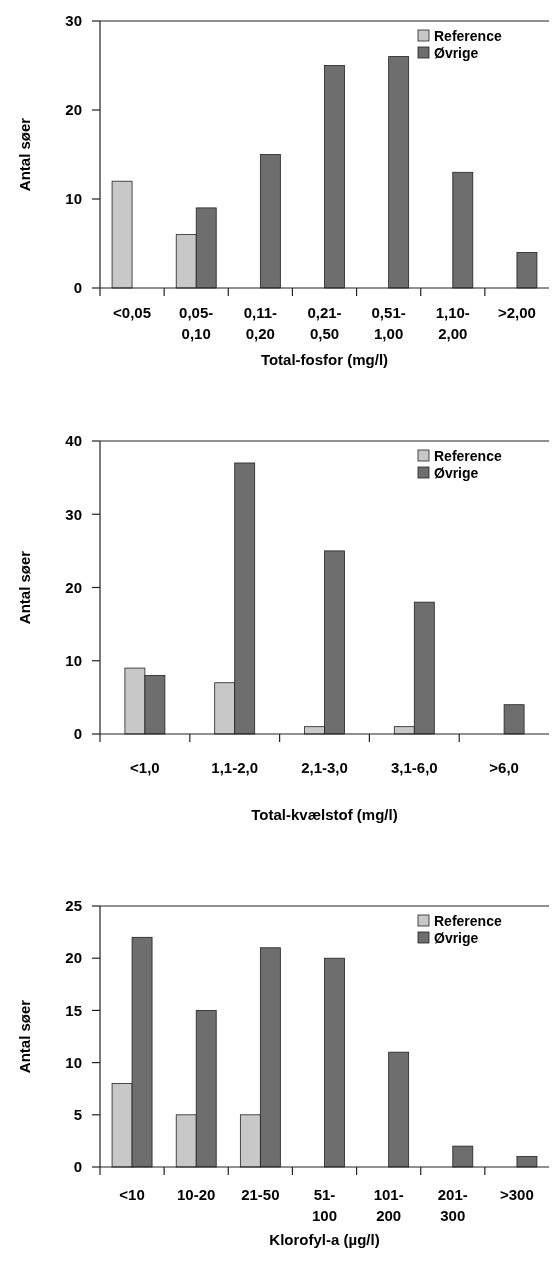  I want to click on x-axis-title: Klorofyl-a (µg/l), so click(324, 1239).